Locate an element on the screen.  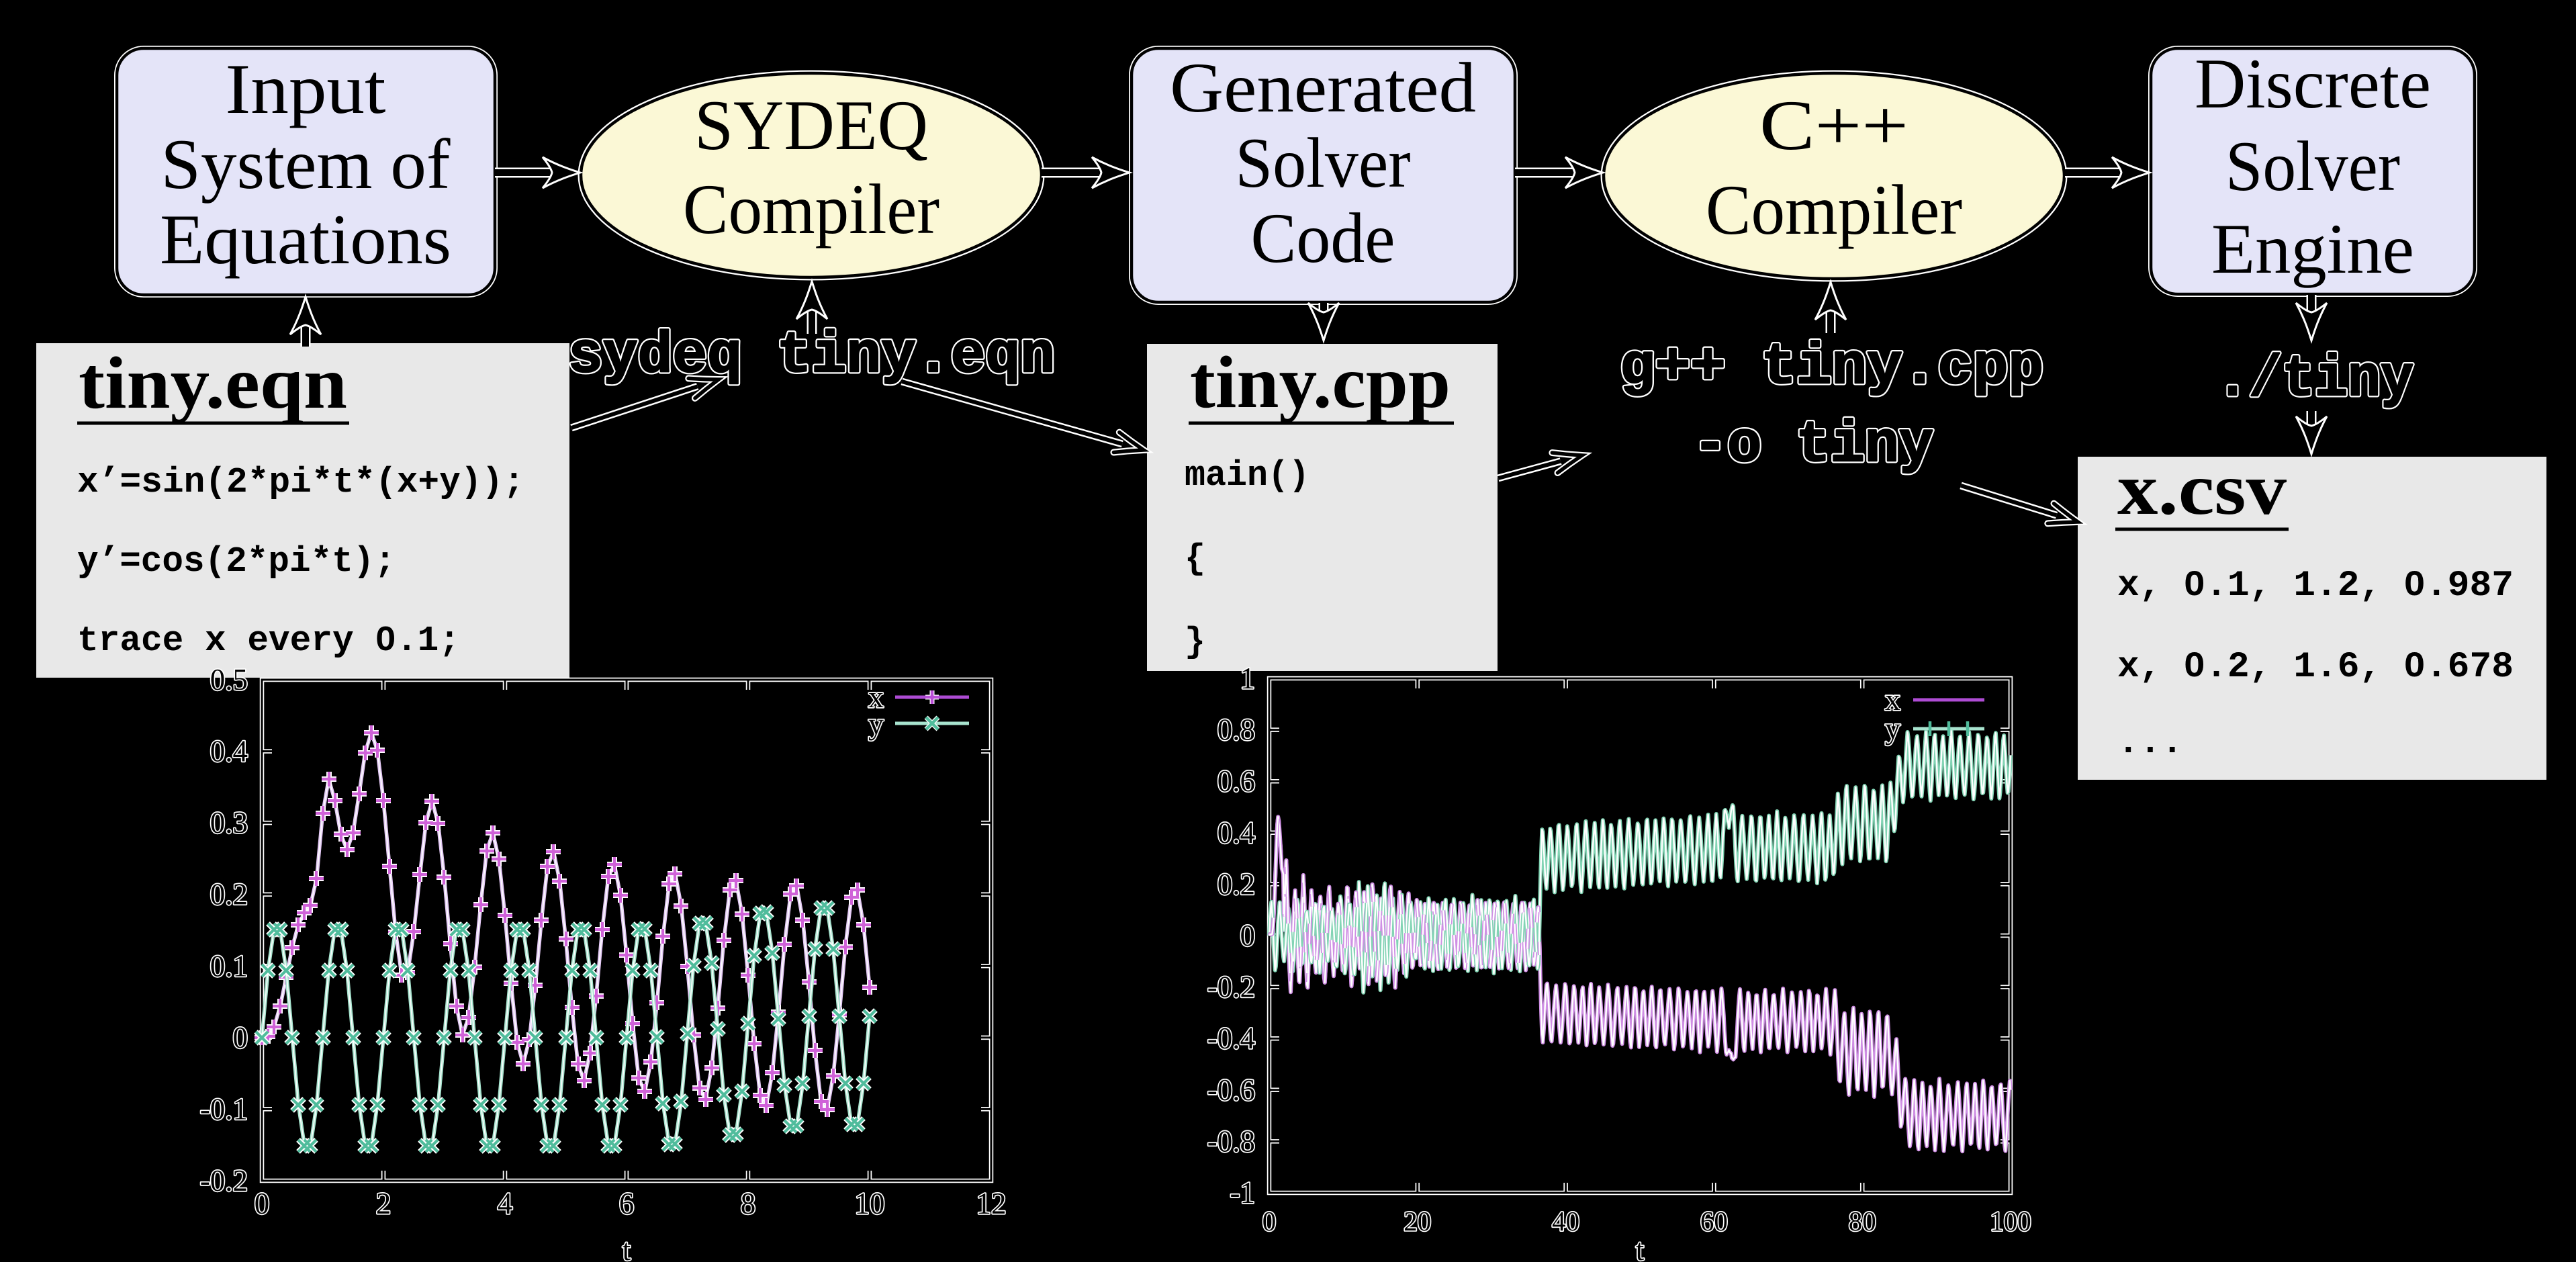
svg-text: x.csv is located at coordinates (2202, 489).